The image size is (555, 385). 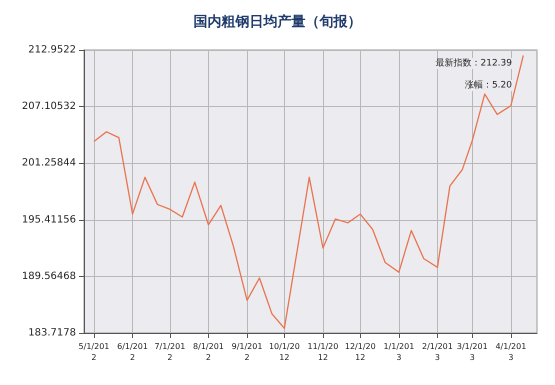 I want to click on x-tick-label: 2/1/2013, so click(x=437, y=352).